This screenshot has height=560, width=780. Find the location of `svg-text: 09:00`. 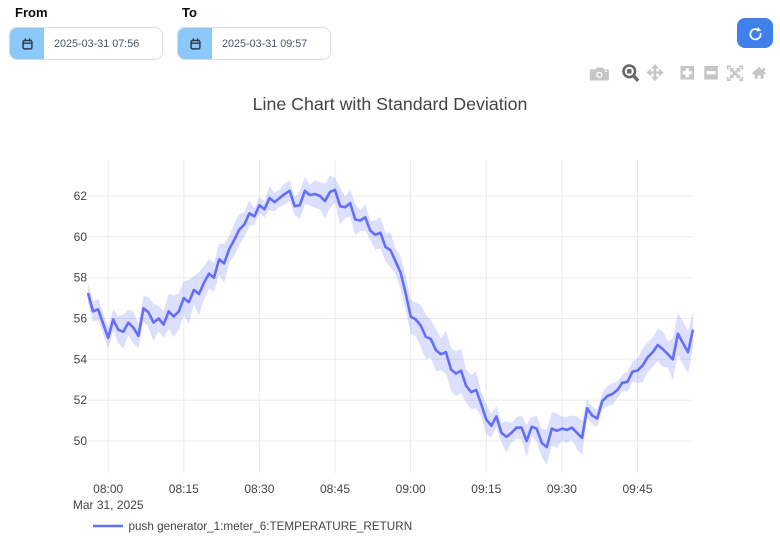

svg-text: 09:00 is located at coordinates (411, 489).